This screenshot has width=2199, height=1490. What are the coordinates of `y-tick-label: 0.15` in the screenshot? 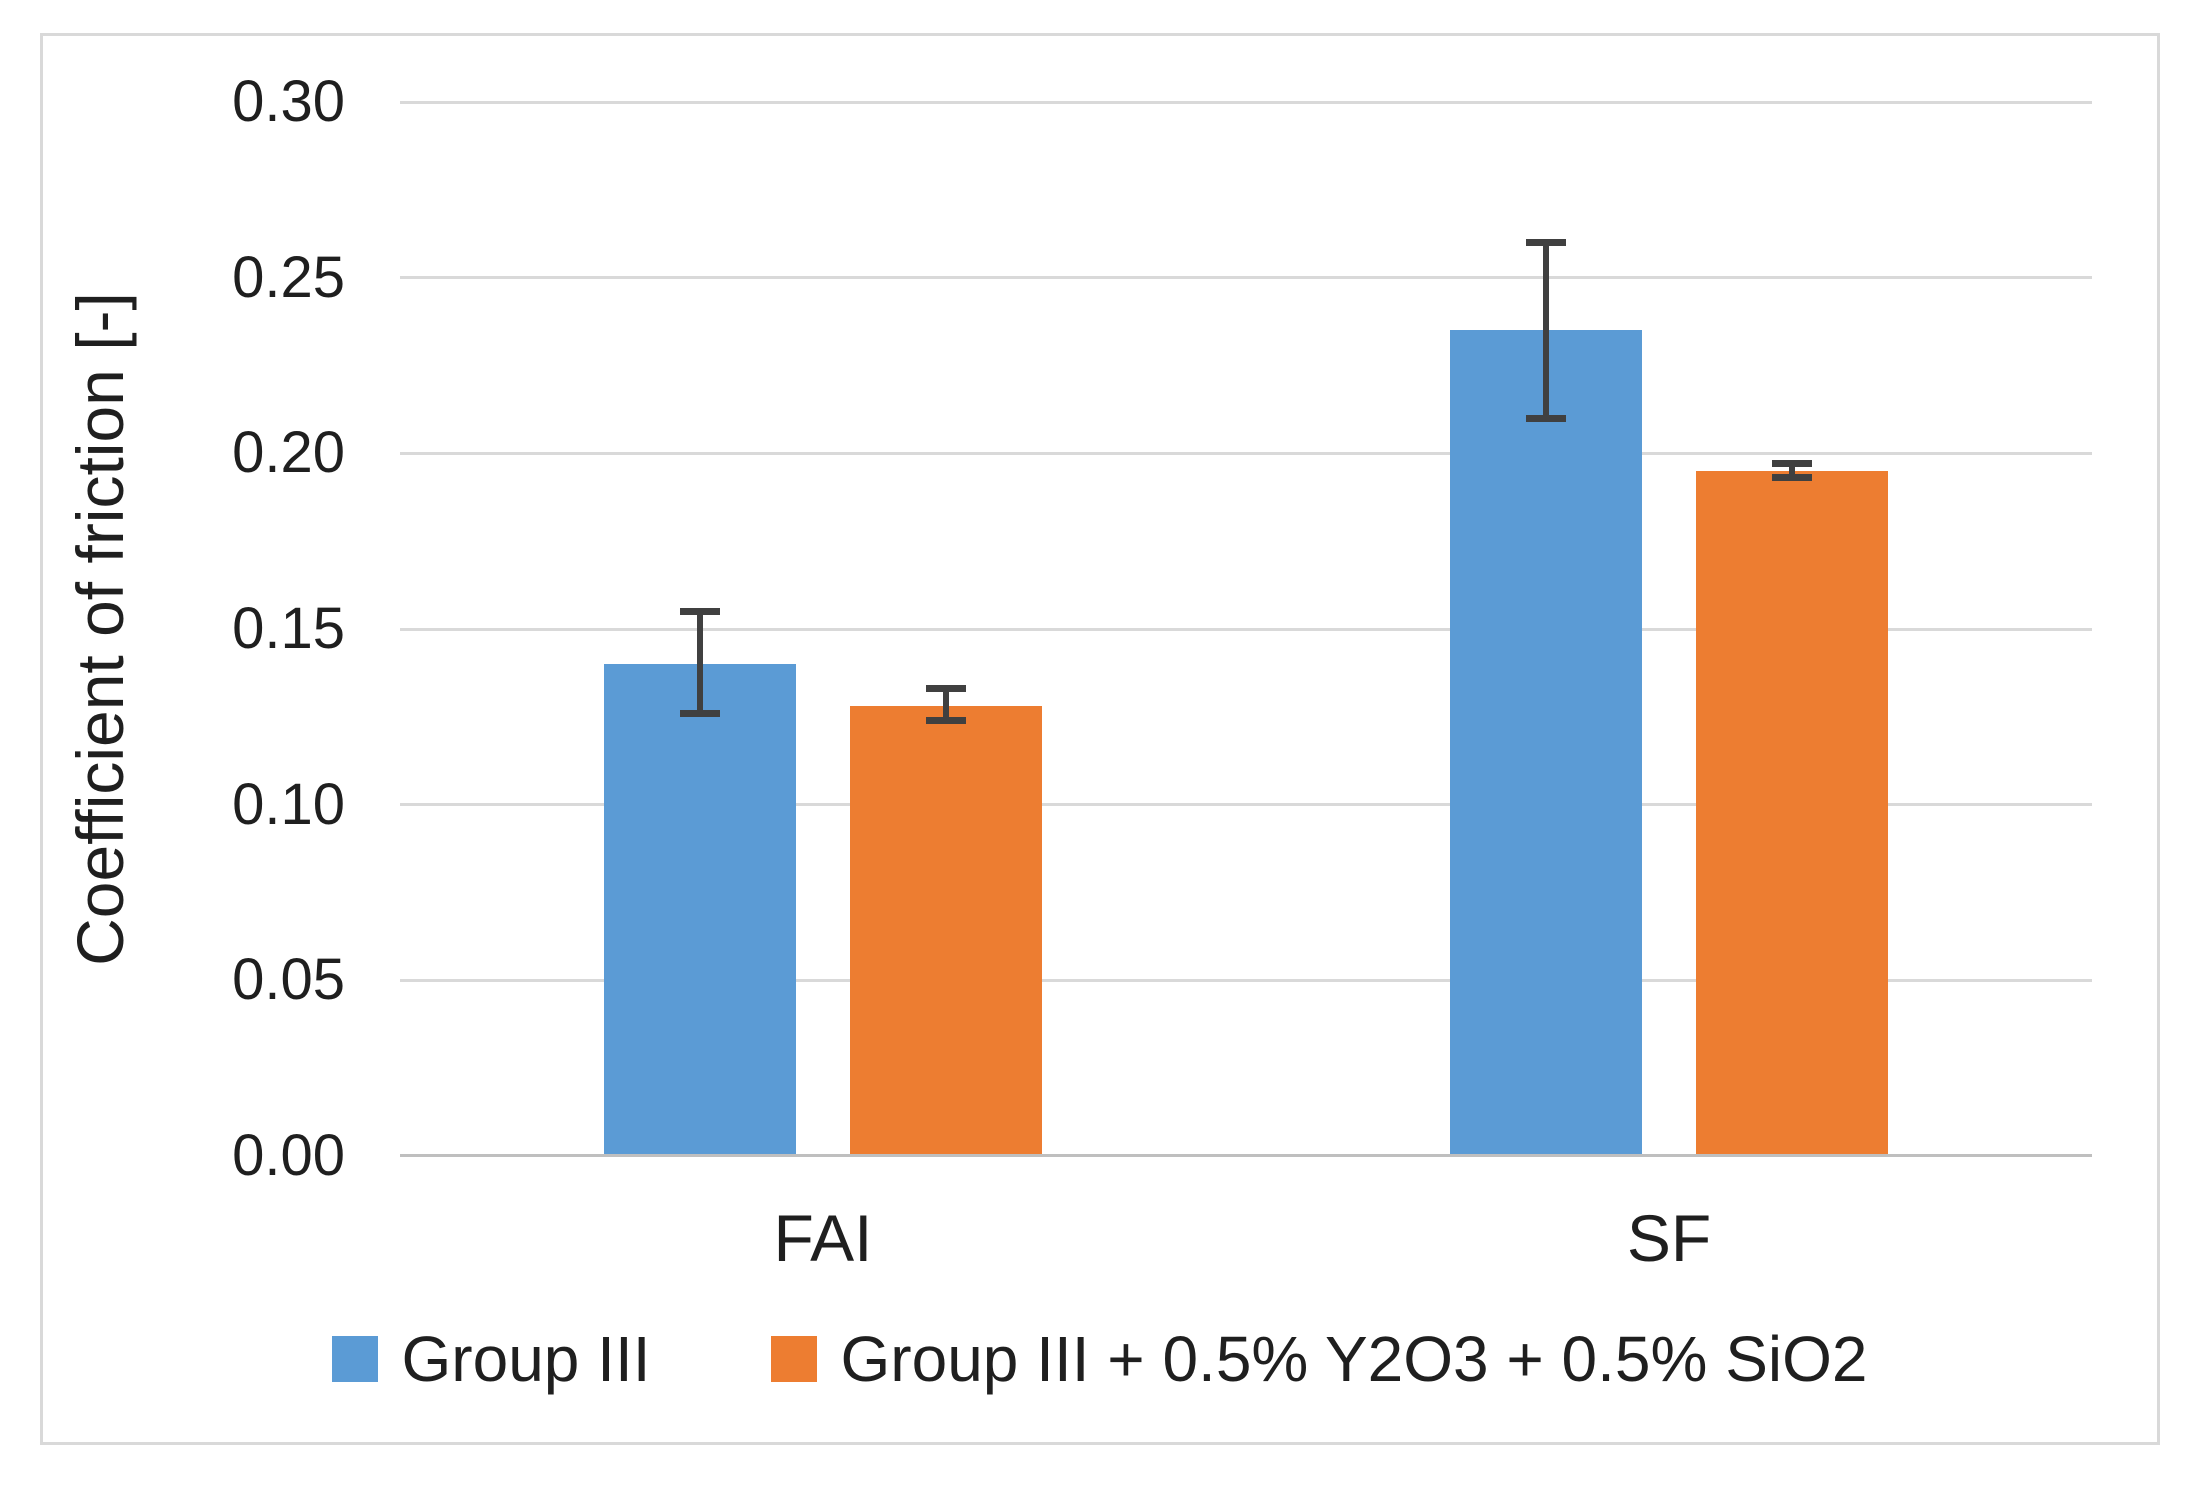 It's located at (288, 628).